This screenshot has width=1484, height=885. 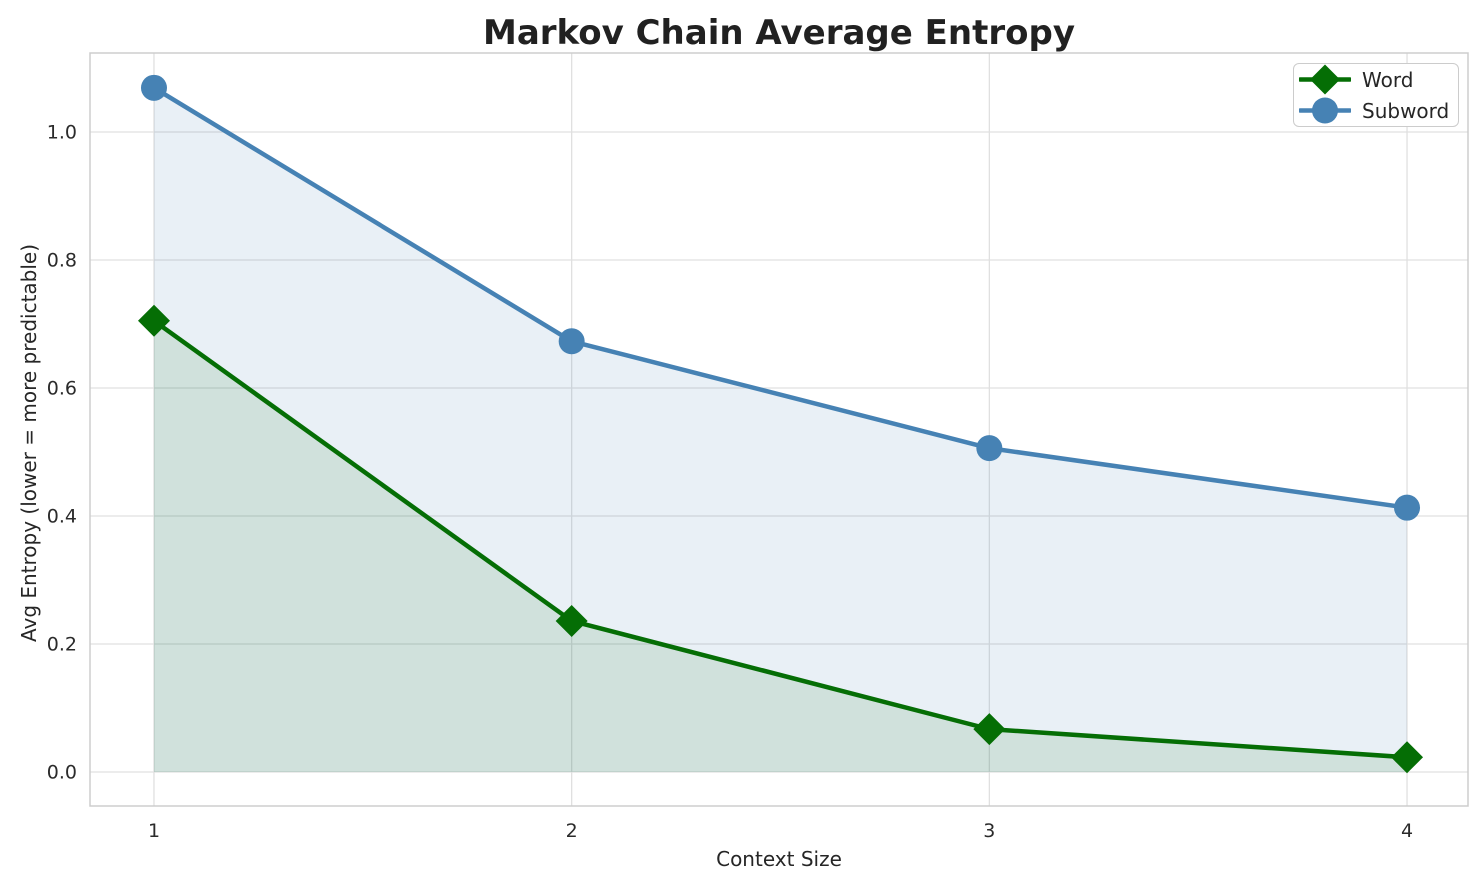 What do you see at coordinates (62, 452) in the screenshot?
I see `y-tick-labels: 0.0 0.2 0.4 0.6 0.8 1.0` at bounding box center [62, 452].